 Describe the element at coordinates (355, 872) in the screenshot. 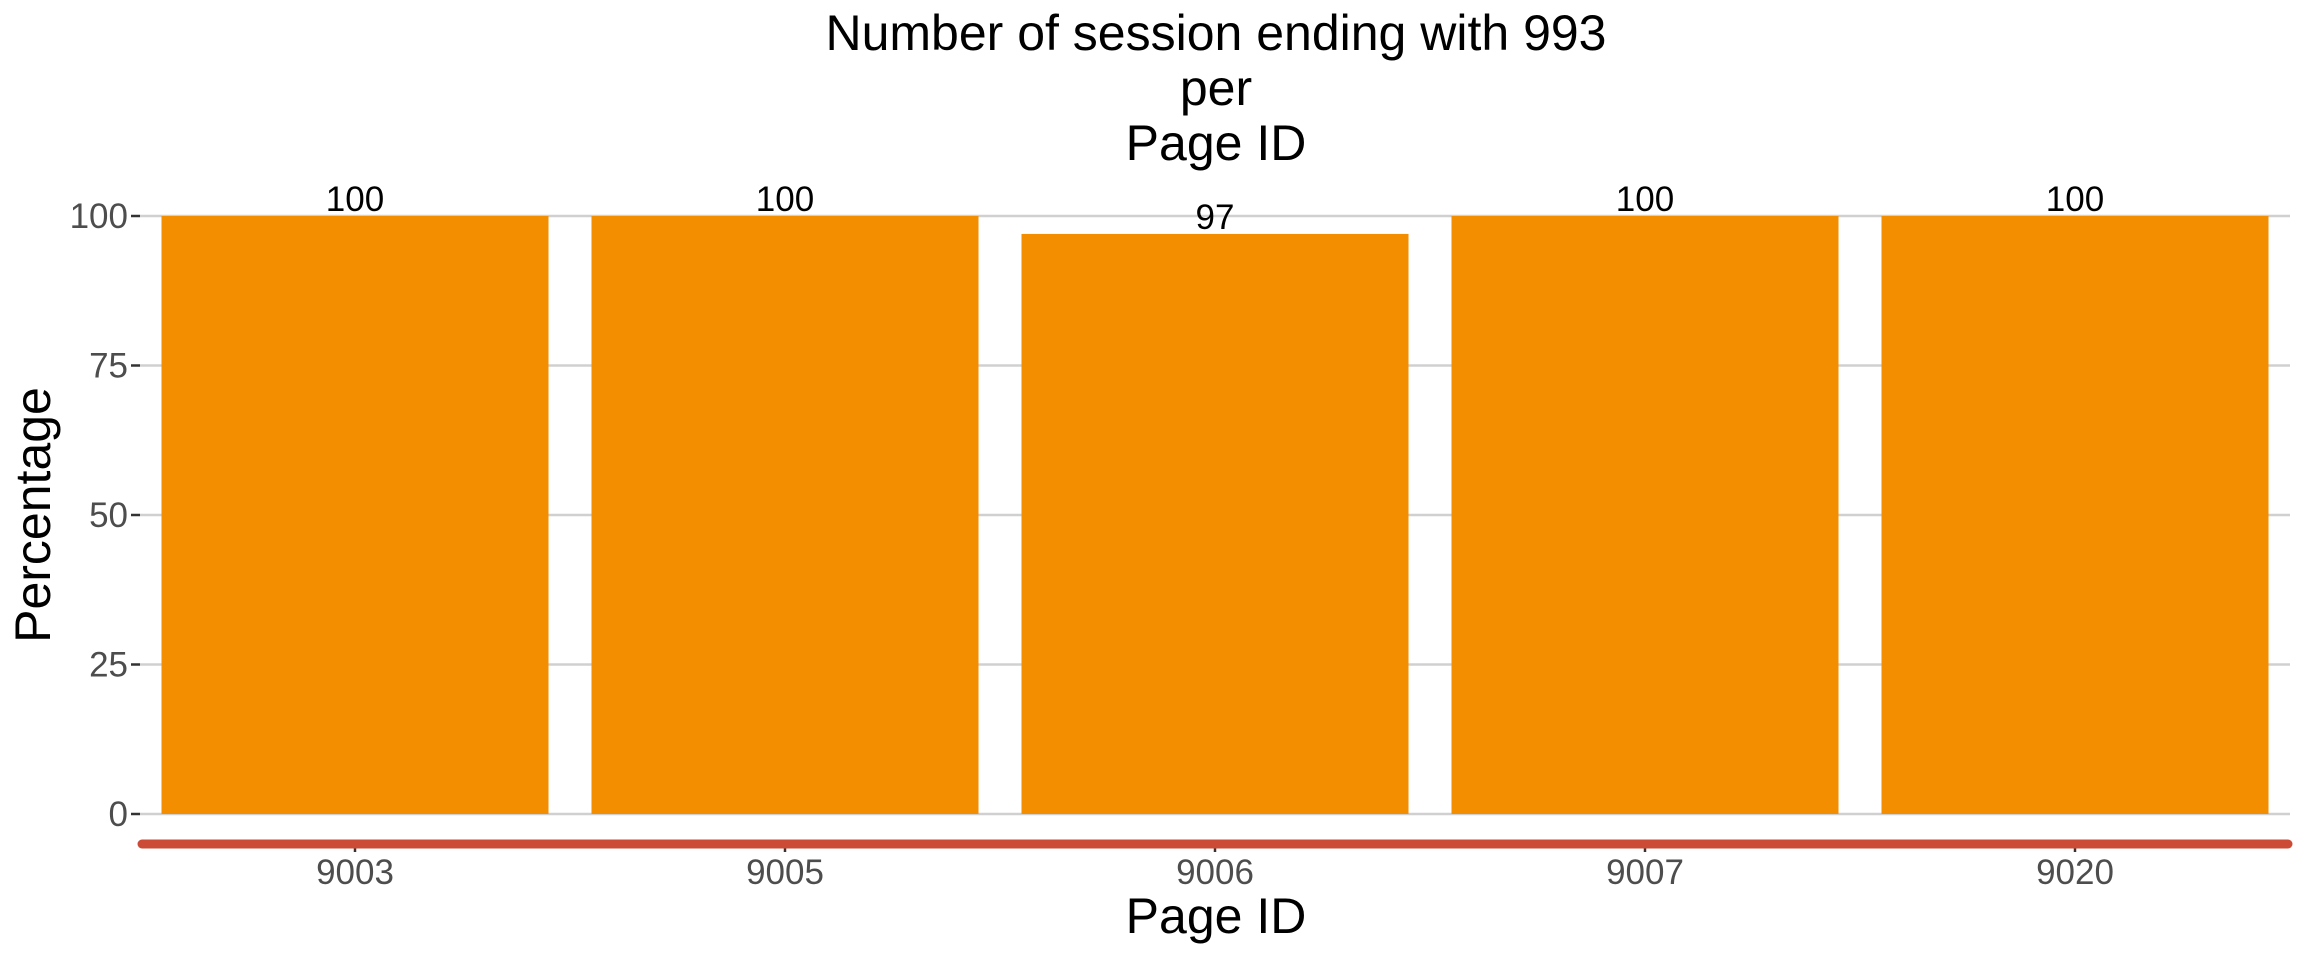

I see `x-tick-label: 9003` at that location.